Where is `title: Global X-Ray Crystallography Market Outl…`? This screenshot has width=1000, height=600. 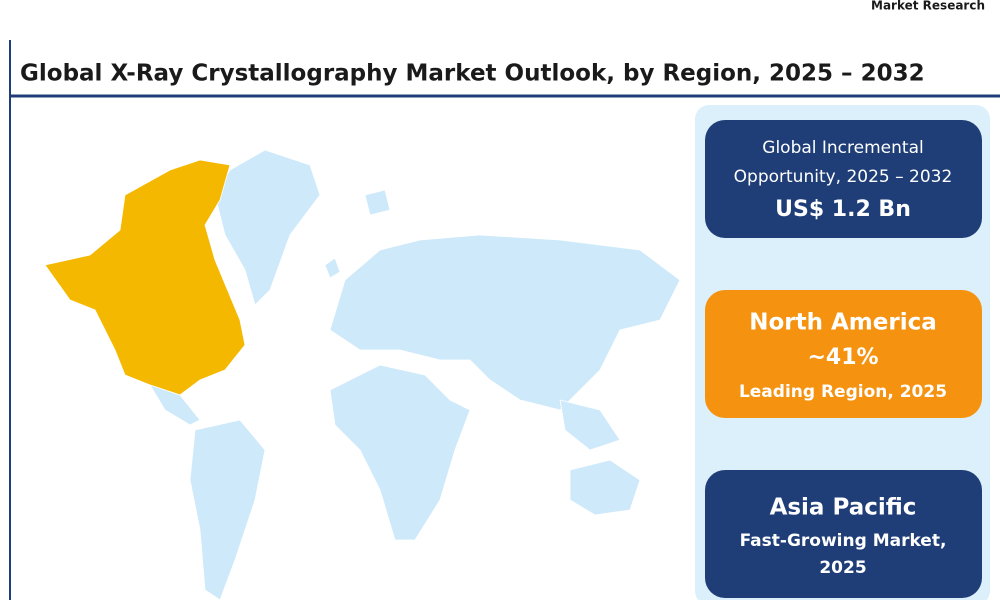 title: Global X-Ray Crystallography Market Outl… is located at coordinates (472, 74).